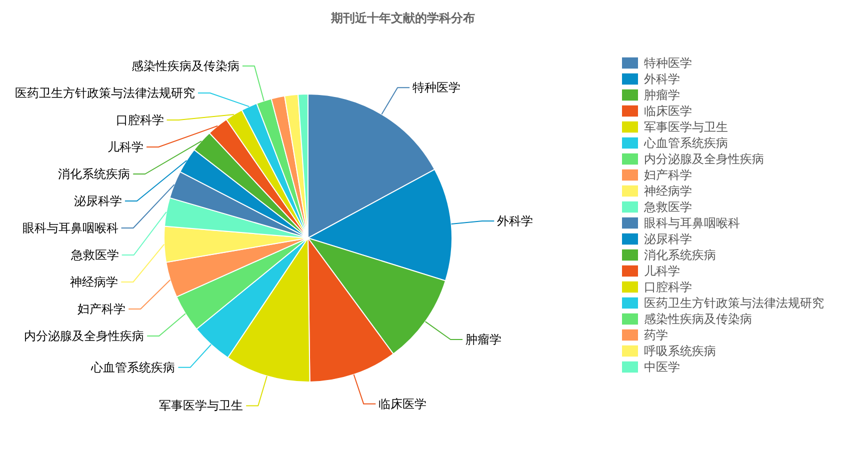  I want to click on slice-label: 医药卫生方针政策与法律法规研究, so click(105, 93).